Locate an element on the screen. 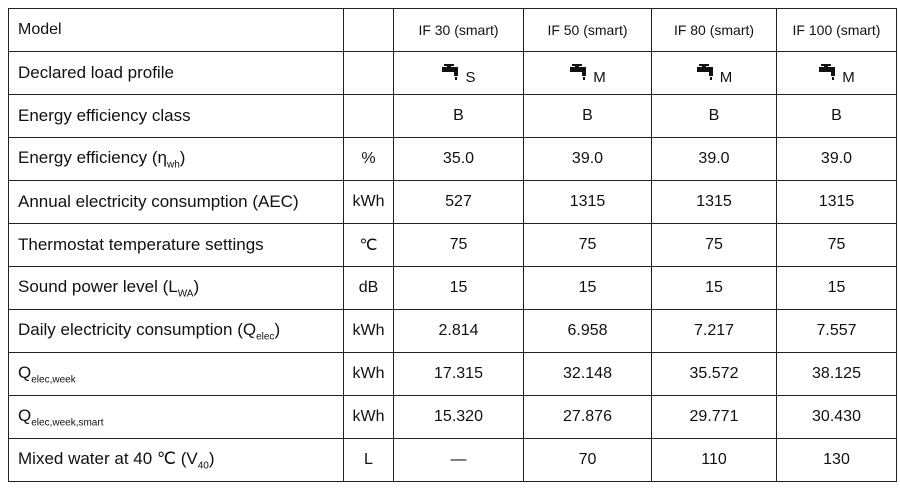 This screenshot has height=491, width=900. label-text: Mixed water at 40 ℃ (V is located at coordinates (108, 458).